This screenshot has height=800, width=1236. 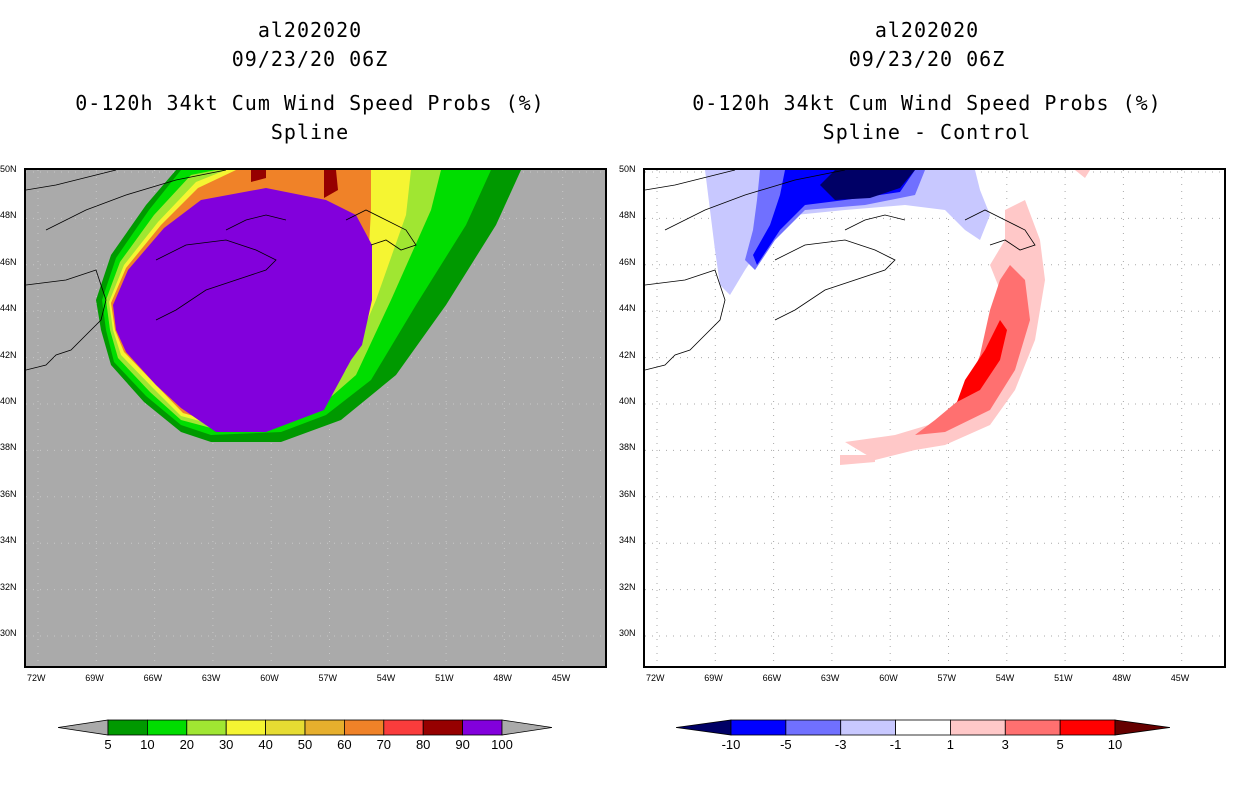 What do you see at coordinates (947, 678) in the screenshot?
I see `lon-tick-label: 57W` at bounding box center [947, 678].